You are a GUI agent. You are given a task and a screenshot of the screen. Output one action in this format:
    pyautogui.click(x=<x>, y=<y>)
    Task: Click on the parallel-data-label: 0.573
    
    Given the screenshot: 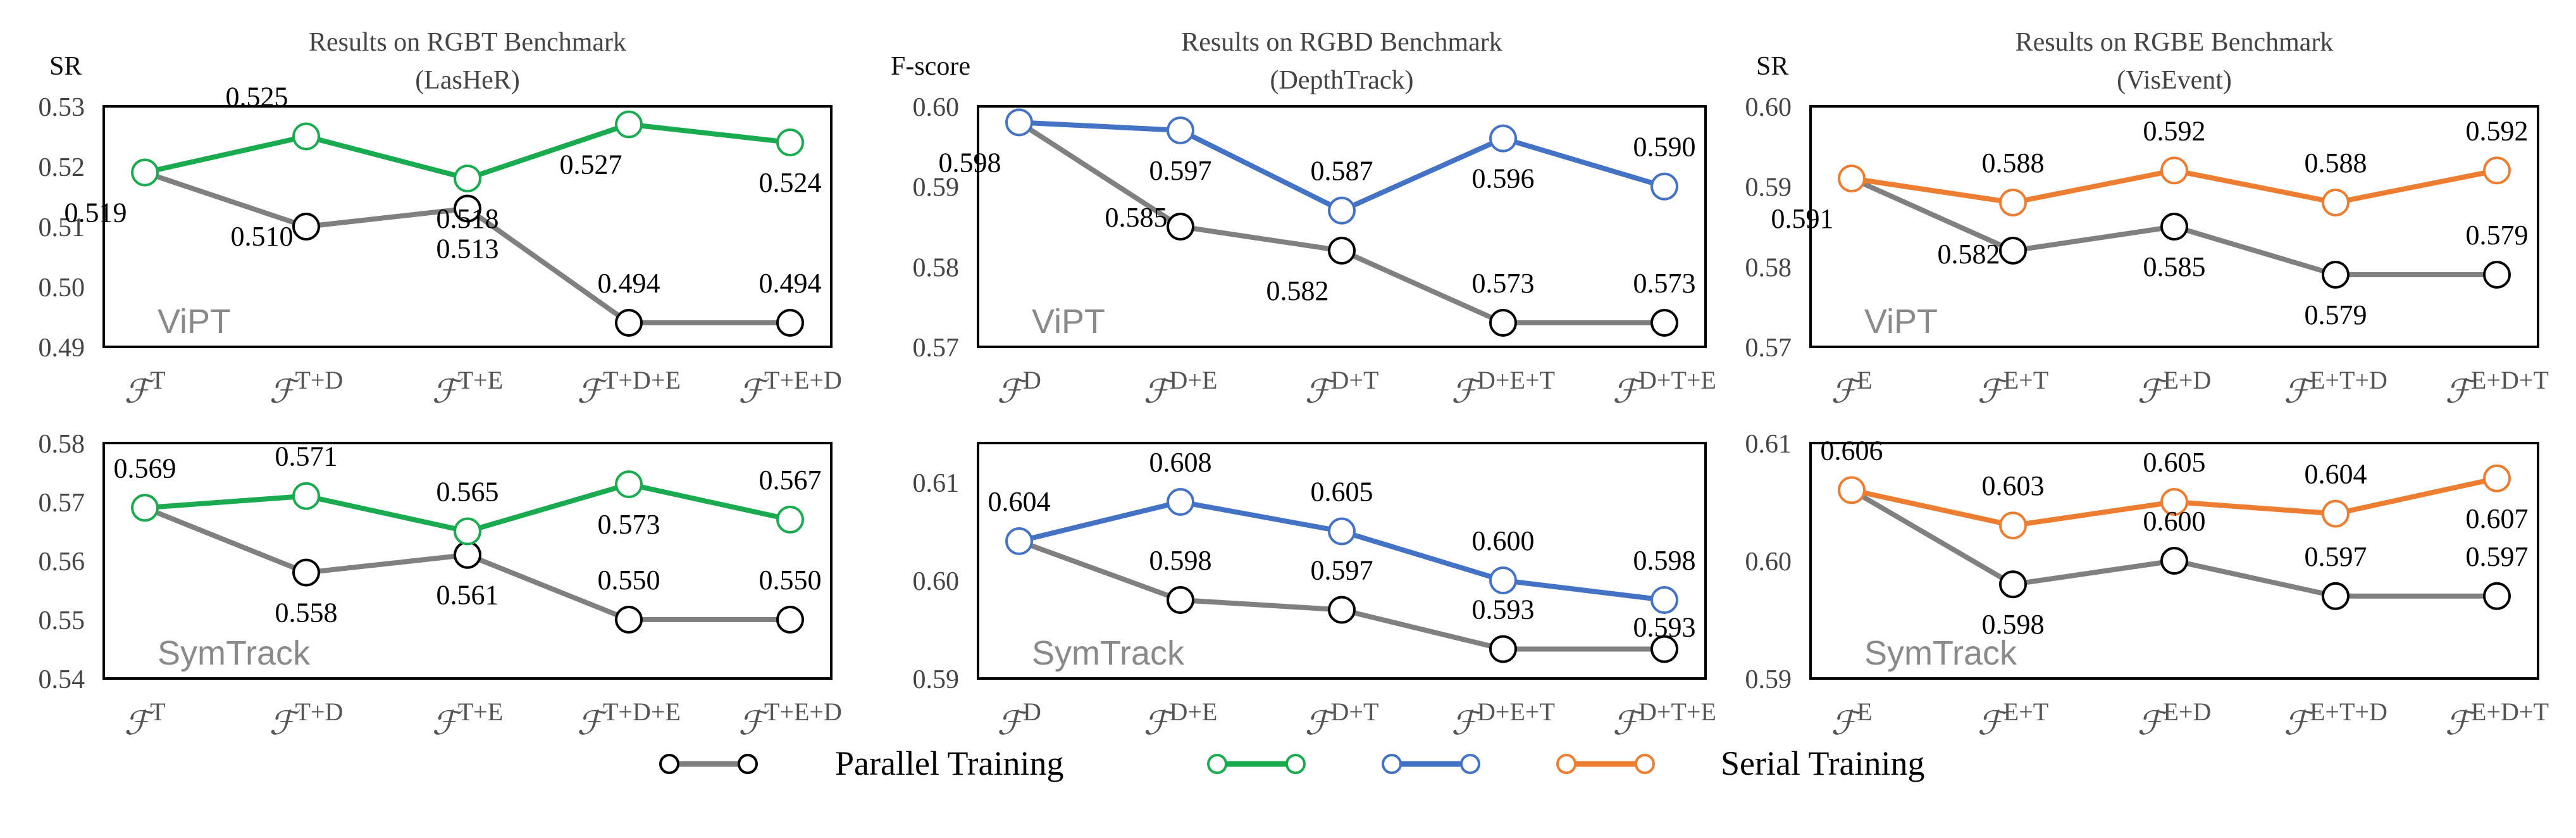 What is the action you would take?
    pyautogui.click(x=1665, y=283)
    